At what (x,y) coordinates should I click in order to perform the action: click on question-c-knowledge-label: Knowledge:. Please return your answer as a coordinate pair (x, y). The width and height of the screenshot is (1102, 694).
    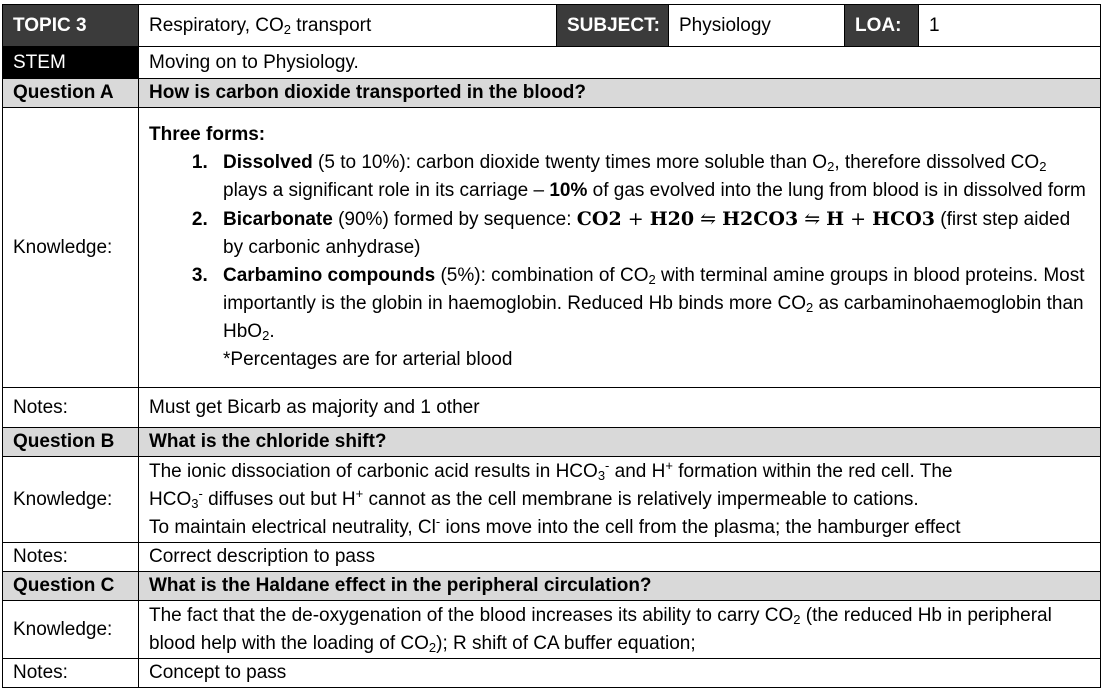
    Looking at the image, I should click on (70, 629).